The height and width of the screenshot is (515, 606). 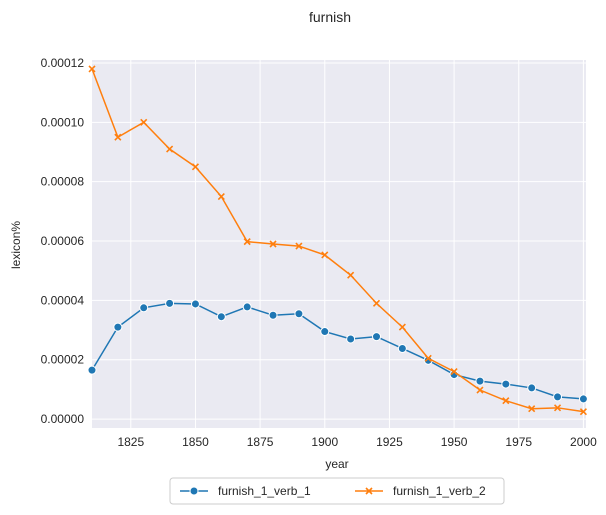 What do you see at coordinates (583, 442) in the screenshot?
I see `x-tick-label: 2000` at bounding box center [583, 442].